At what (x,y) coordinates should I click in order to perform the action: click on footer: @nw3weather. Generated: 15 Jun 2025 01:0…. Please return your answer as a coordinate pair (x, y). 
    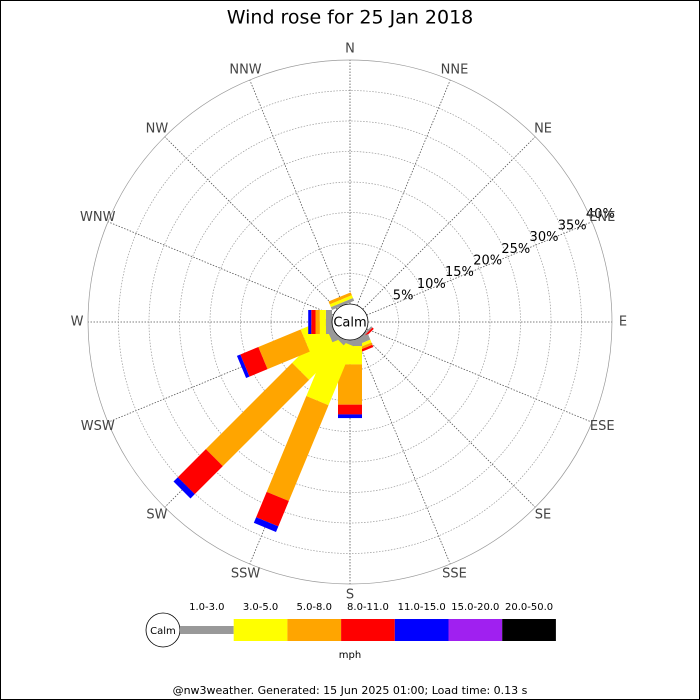
    Looking at the image, I should click on (350, 690).